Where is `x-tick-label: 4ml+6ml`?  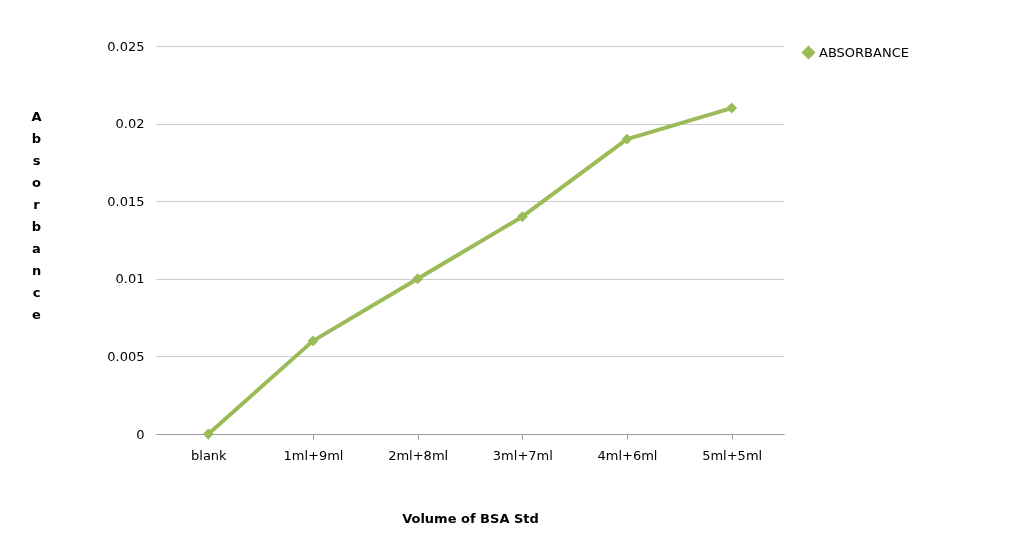 x-tick-label: 4ml+6ml is located at coordinates (627, 455).